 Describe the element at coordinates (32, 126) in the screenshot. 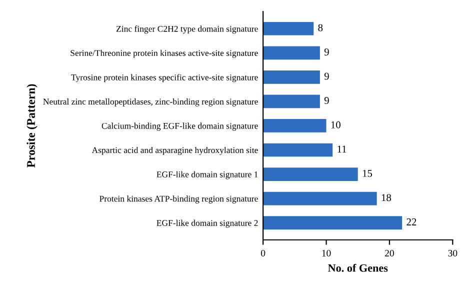

I see `y-axis-title: Prosite (Pattern)` at that location.